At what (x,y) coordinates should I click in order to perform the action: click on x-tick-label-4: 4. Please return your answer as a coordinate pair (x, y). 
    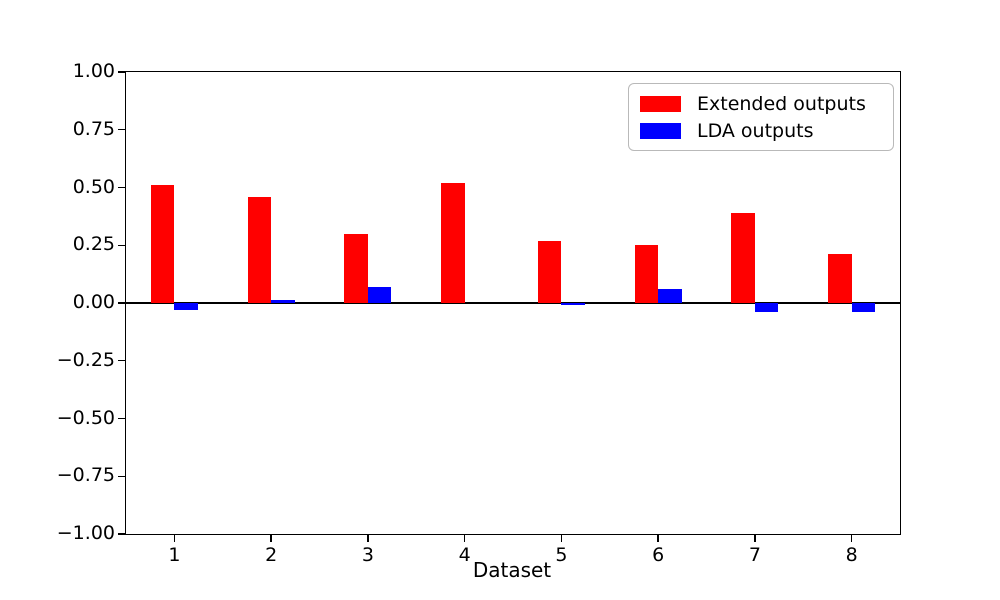
    Looking at the image, I should click on (464, 555).